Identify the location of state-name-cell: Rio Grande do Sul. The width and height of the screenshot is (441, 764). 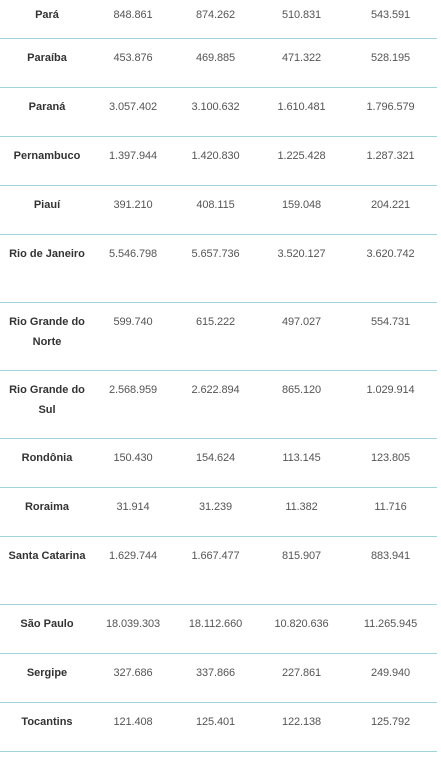
(47, 404).